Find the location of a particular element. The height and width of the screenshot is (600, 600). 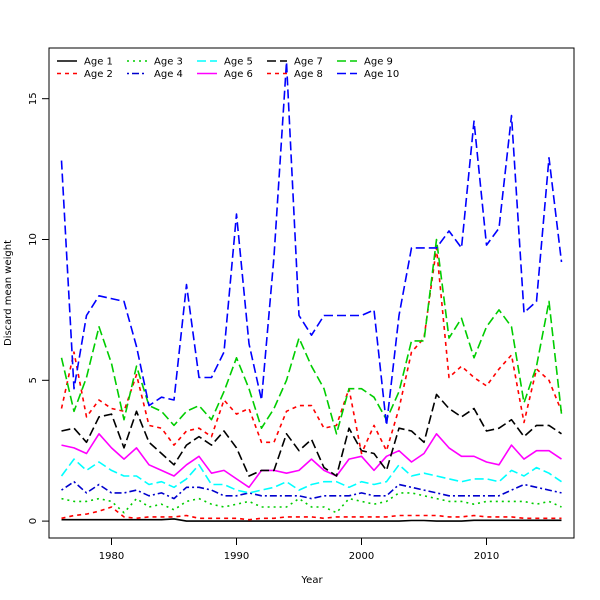

legend-label: Age 7 is located at coordinates (308, 62).